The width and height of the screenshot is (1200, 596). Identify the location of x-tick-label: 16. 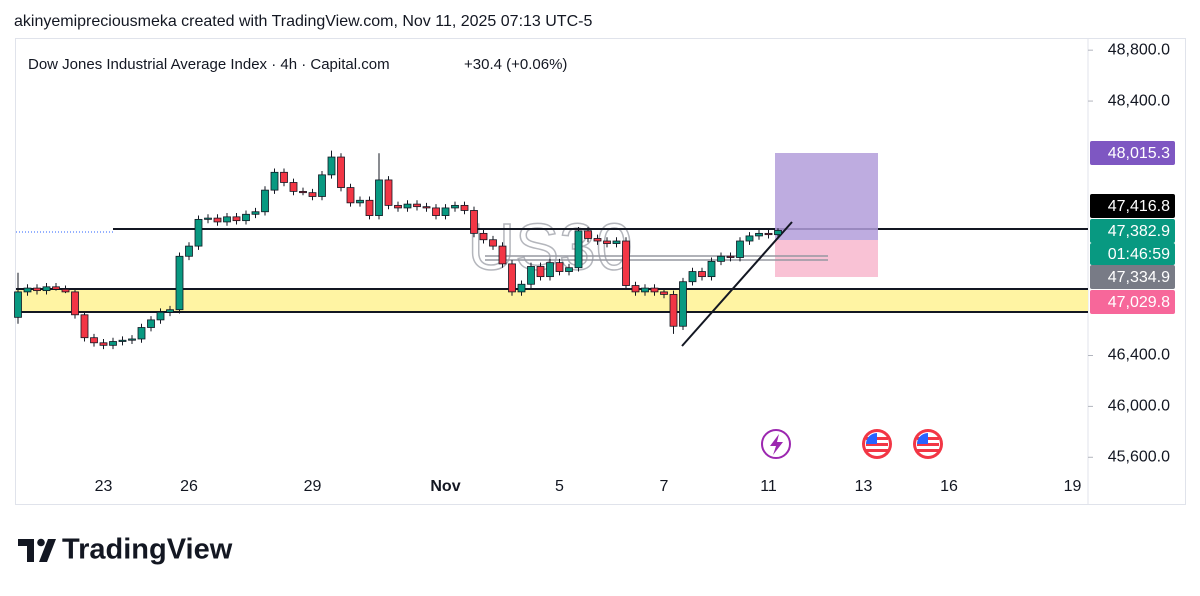
(949, 486).